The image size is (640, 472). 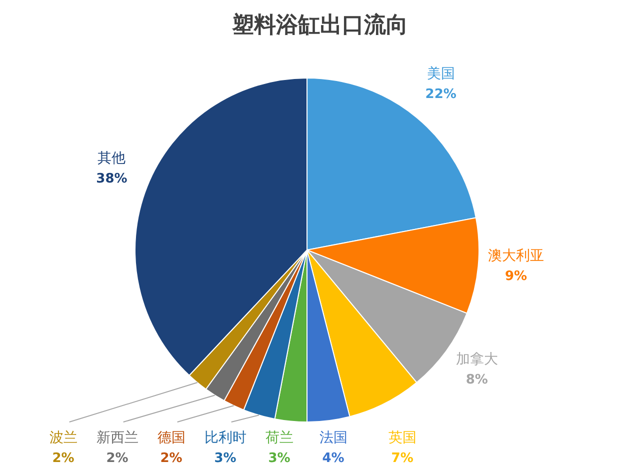 What do you see at coordinates (333, 438) in the screenshot?
I see `slice-label: 法国` at bounding box center [333, 438].